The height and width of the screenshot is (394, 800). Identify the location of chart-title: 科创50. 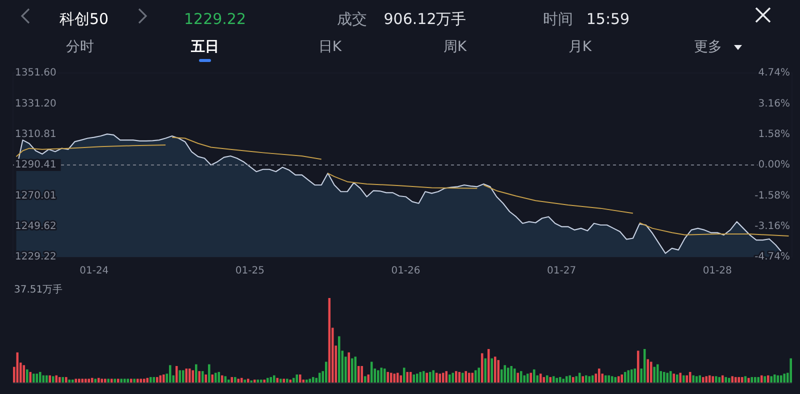
(84, 19).